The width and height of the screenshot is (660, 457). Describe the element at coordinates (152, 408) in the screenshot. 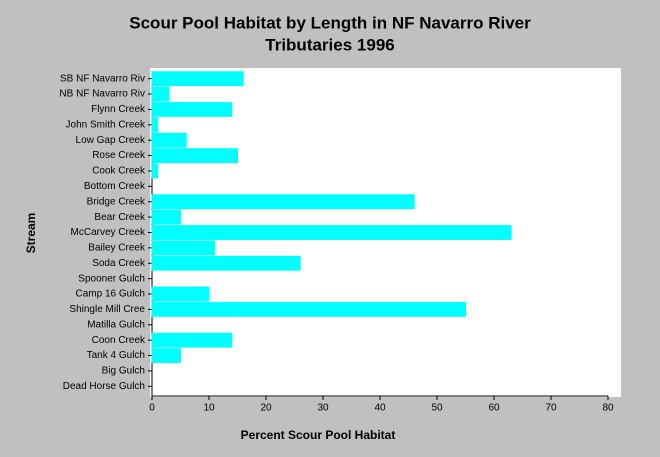

I see `x-tick-label: 0` at that location.